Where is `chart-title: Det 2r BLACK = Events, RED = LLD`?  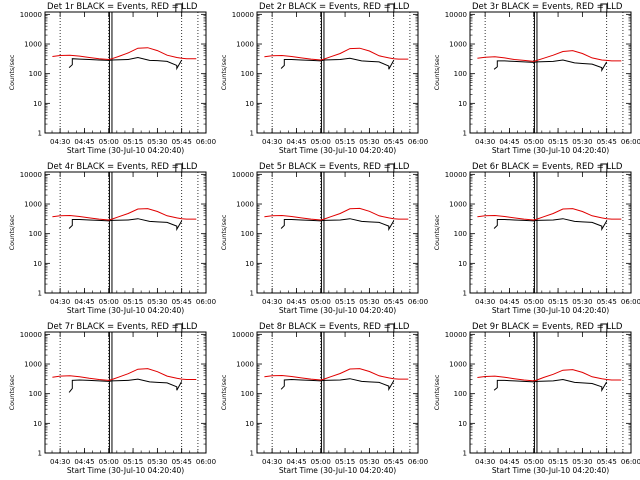 chart-title: Det 2r BLACK = Events, RED = LLD is located at coordinates (334, 7).